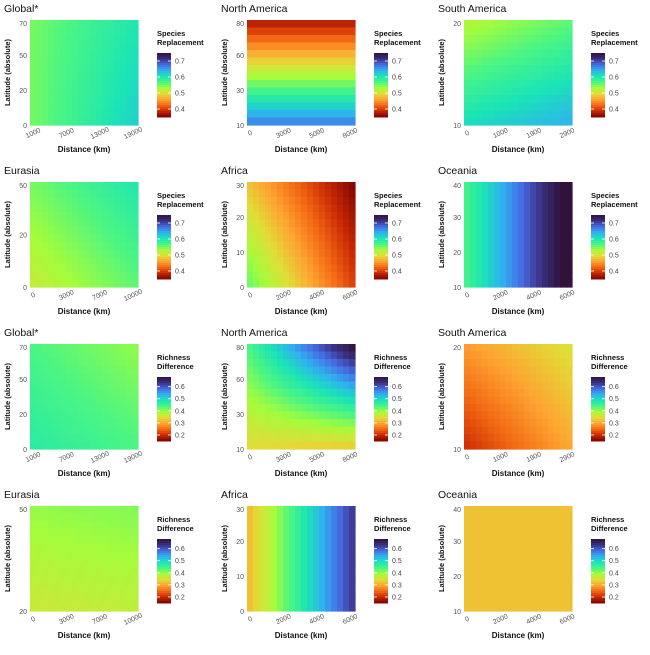  What do you see at coordinates (84, 559) in the screenshot?
I see `heatmap` at bounding box center [84, 559].